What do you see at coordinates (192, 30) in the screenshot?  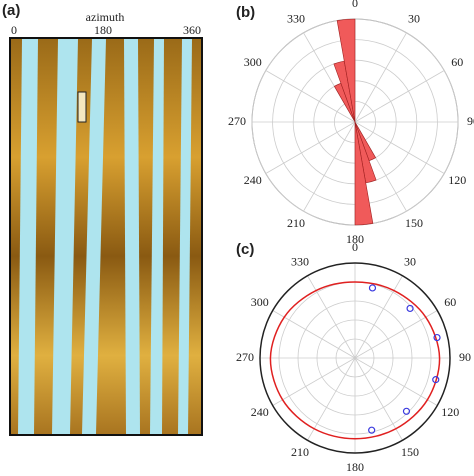 I see `x-tick-label: 360` at bounding box center [192, 30].